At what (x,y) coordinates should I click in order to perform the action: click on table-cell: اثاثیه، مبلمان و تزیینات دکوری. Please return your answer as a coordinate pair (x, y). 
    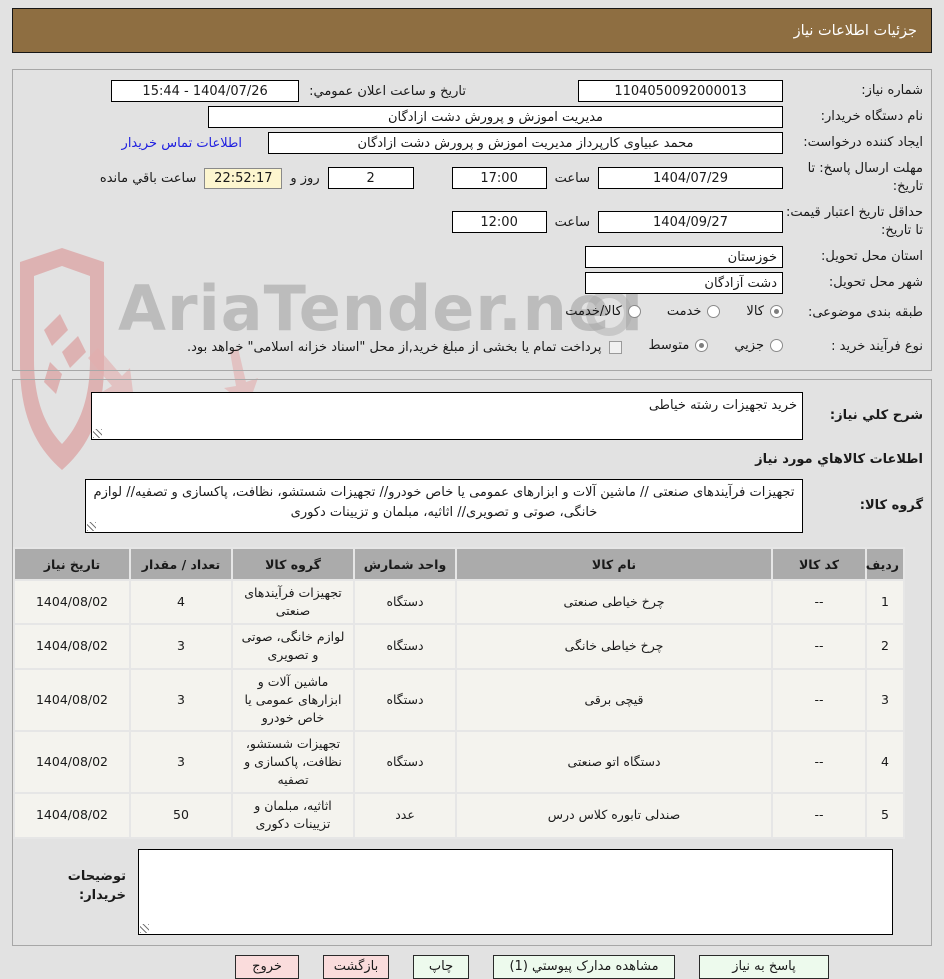
    Looking at the image, I should click on (293, 815).